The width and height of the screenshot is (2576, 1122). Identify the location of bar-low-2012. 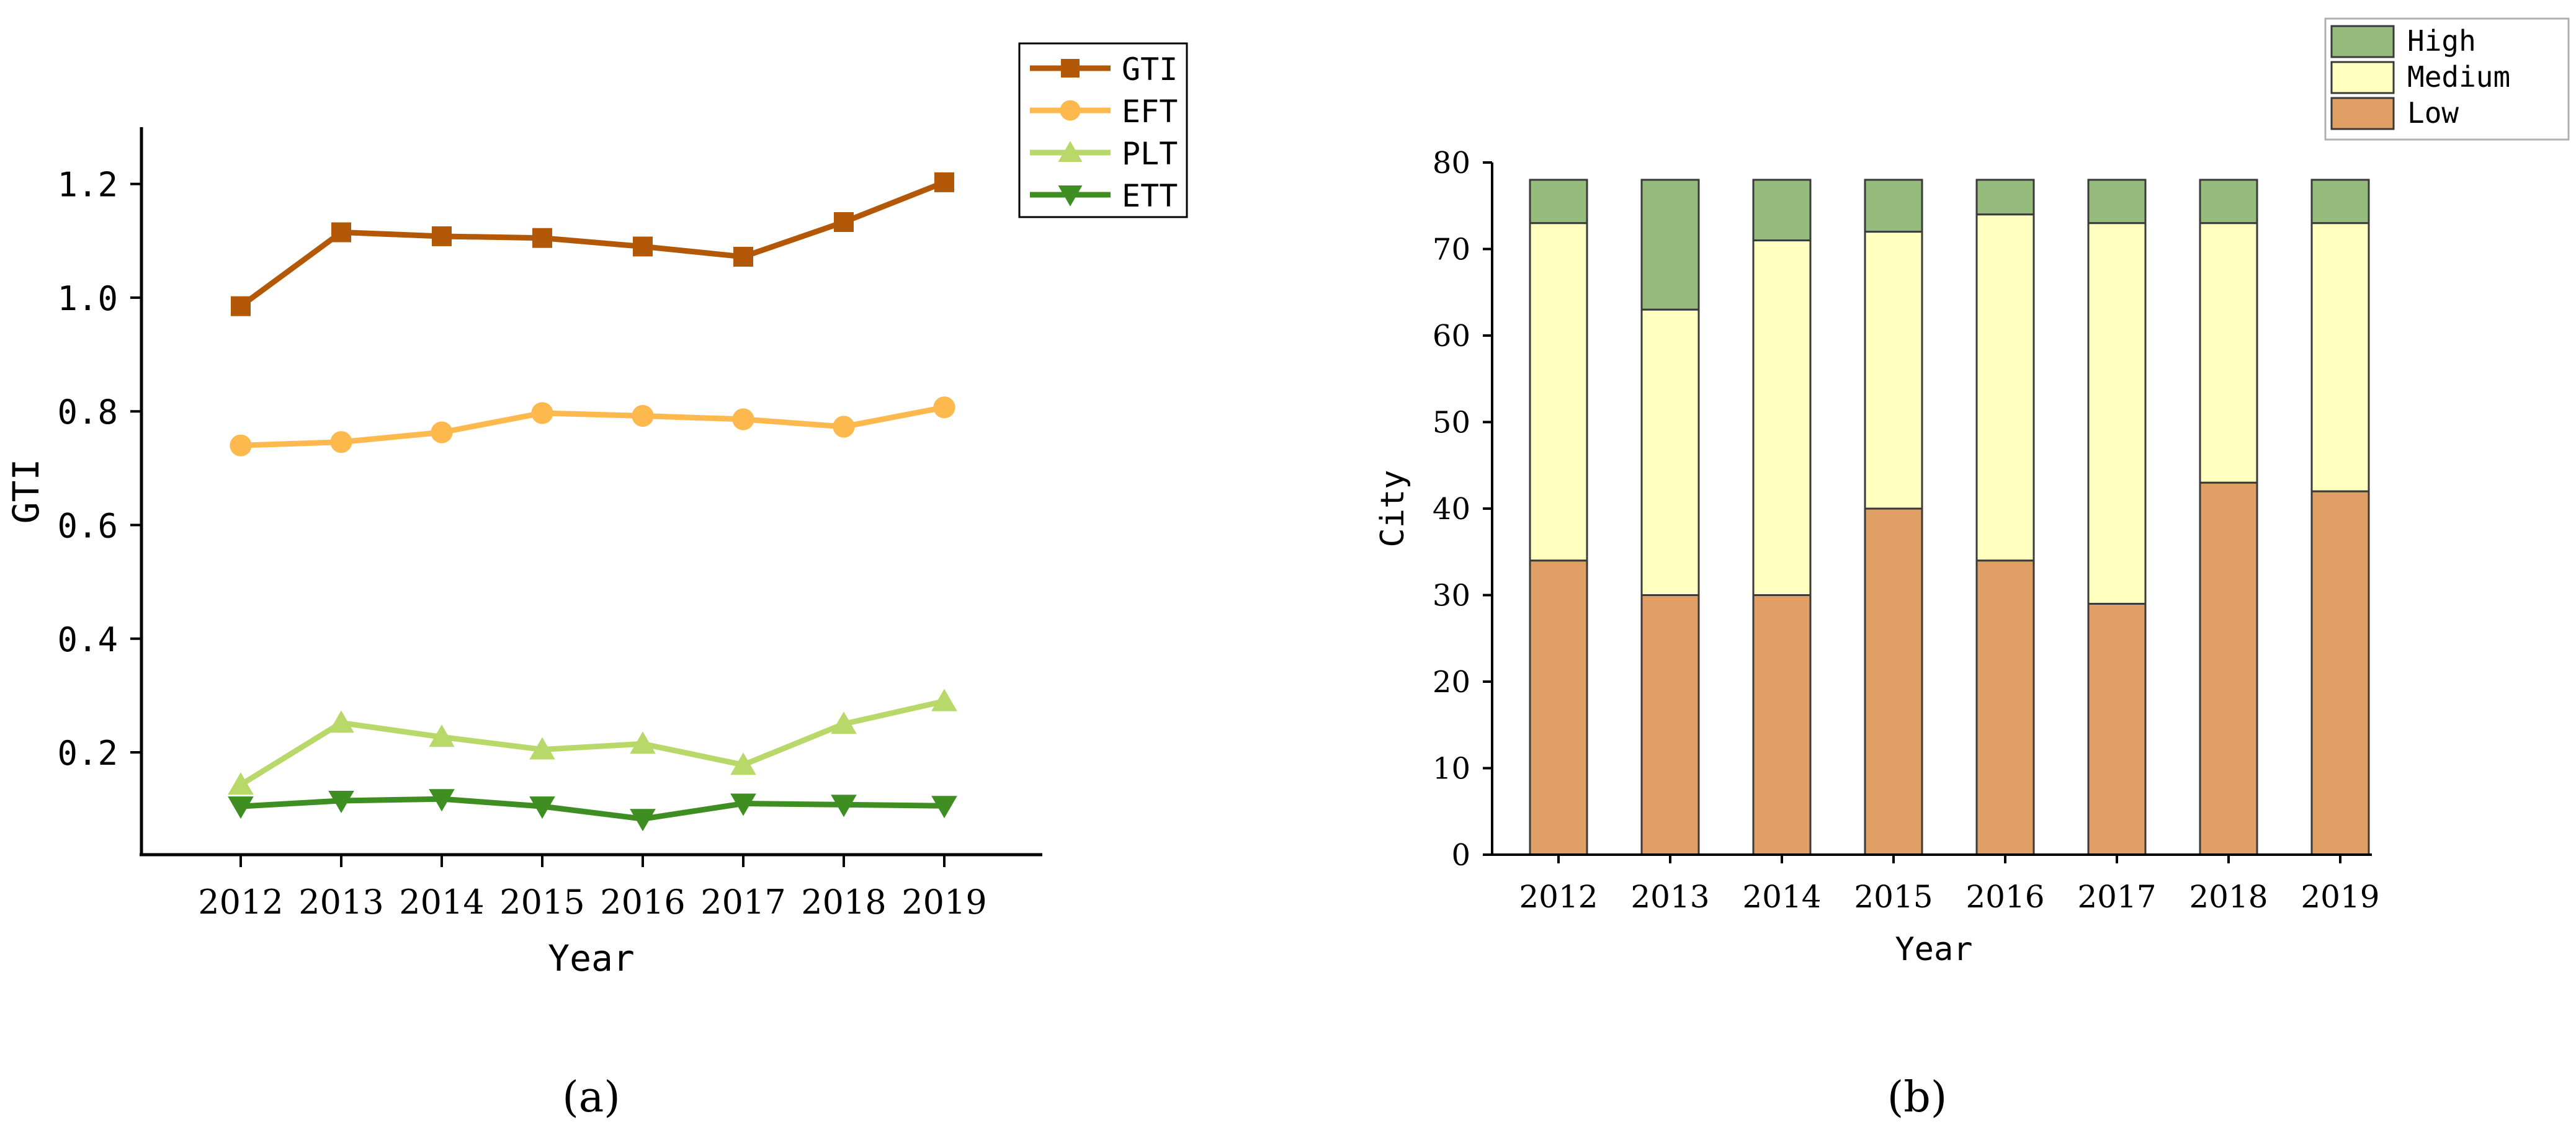
(1558, 707).